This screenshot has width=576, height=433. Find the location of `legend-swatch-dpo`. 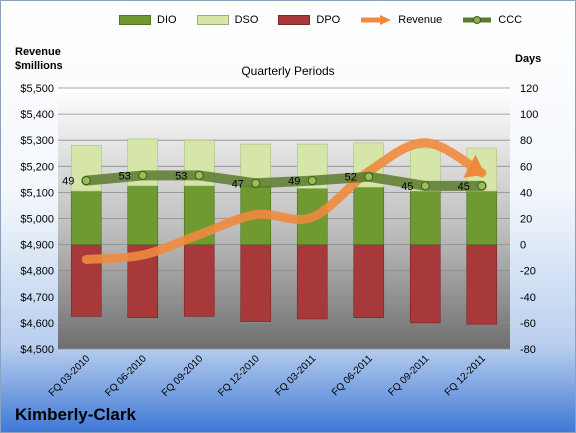

legend-swatch-dpo is located at coordinates (294, 20).